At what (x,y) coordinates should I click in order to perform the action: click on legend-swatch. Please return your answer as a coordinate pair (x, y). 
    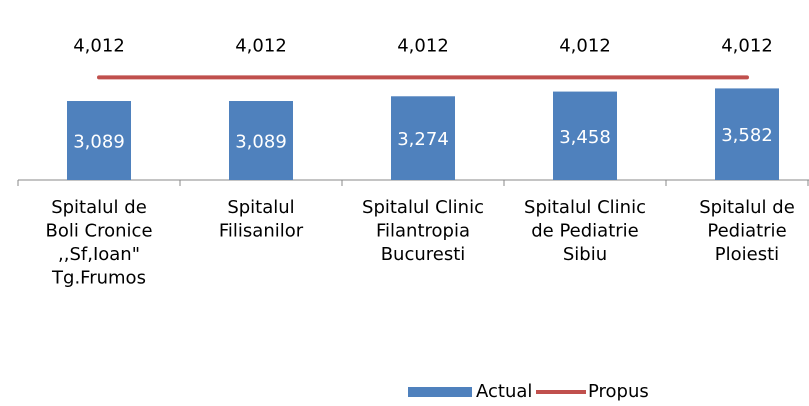
    Looking at the image, I should click on (440, 392).